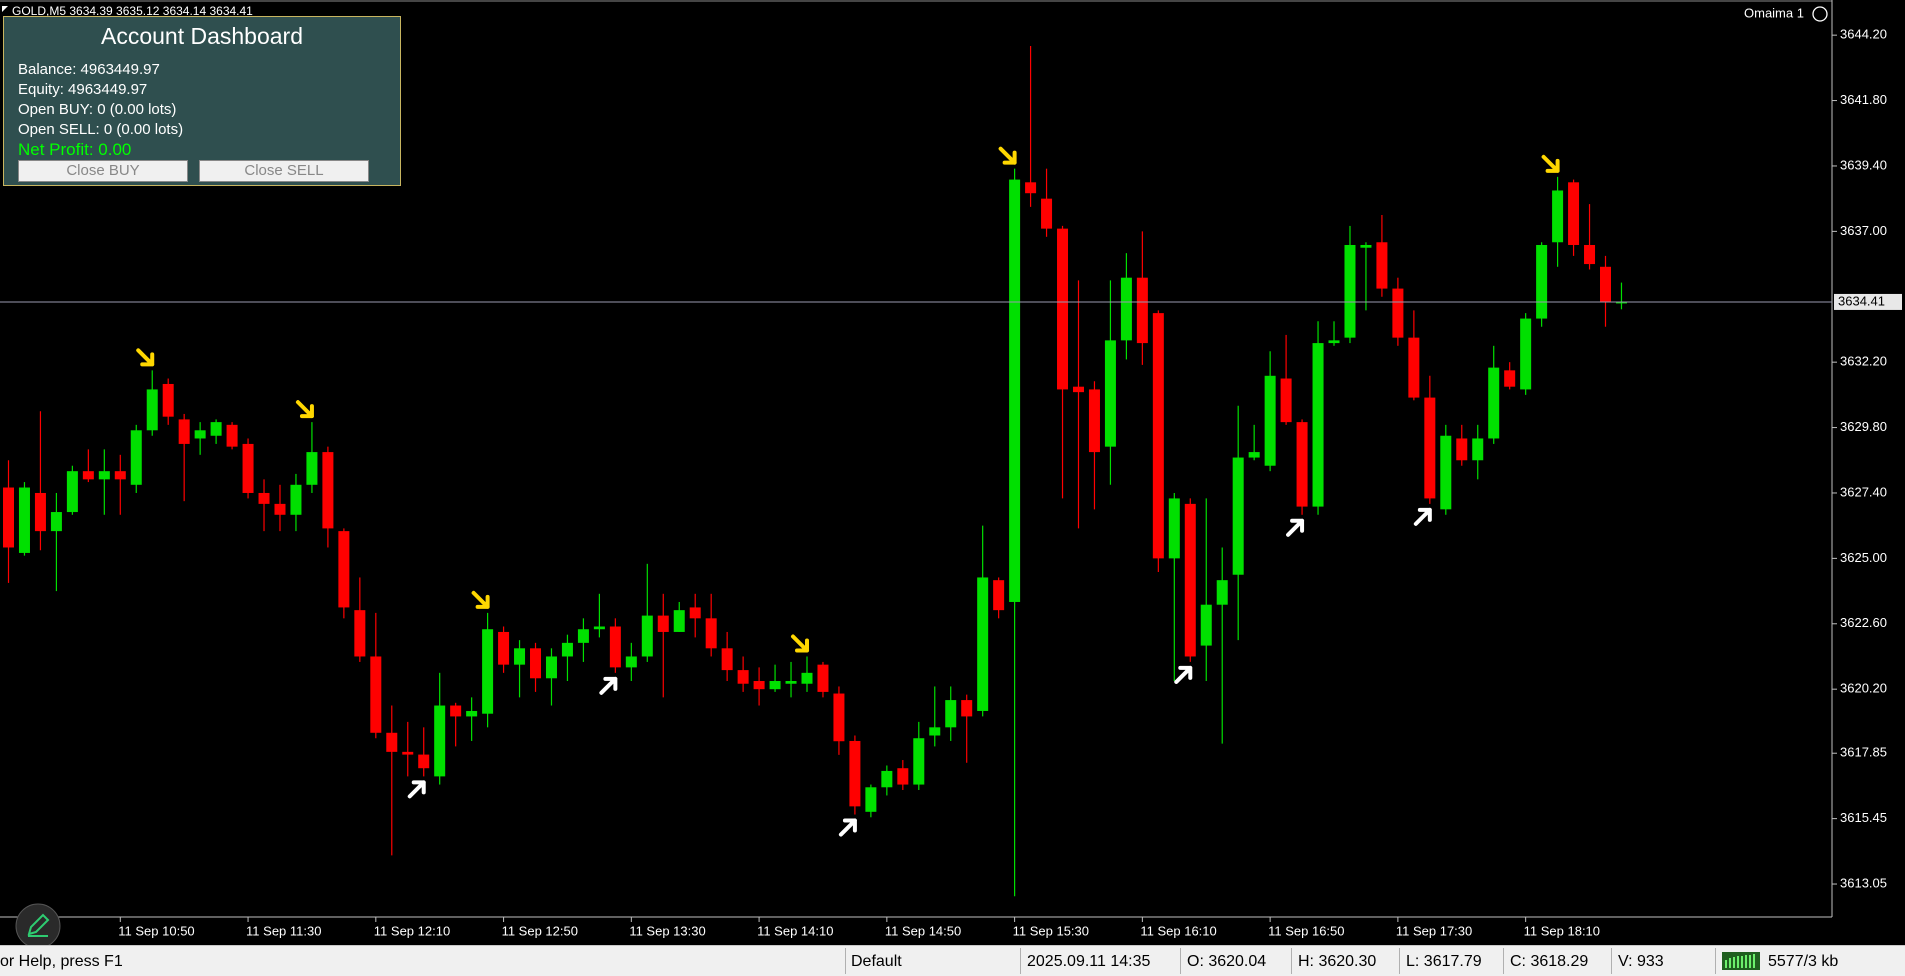  What do you see at coordinates (101, 129) in the screenshot?
I see `open-sell: Open SELL: 0 (0.00 lots)` at bounding box center [101, 129].